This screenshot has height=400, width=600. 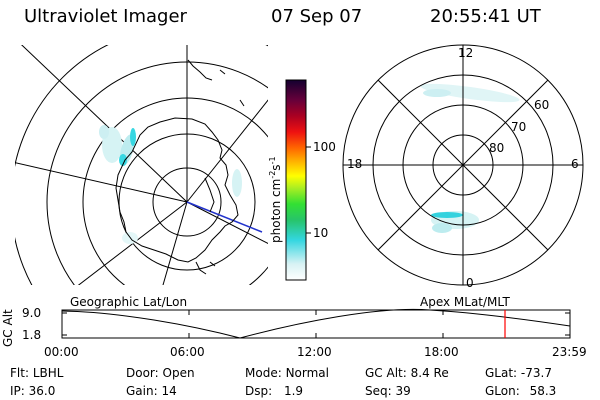 I want to click on info-gain: Gain: 14, so click(x=151, y=391).